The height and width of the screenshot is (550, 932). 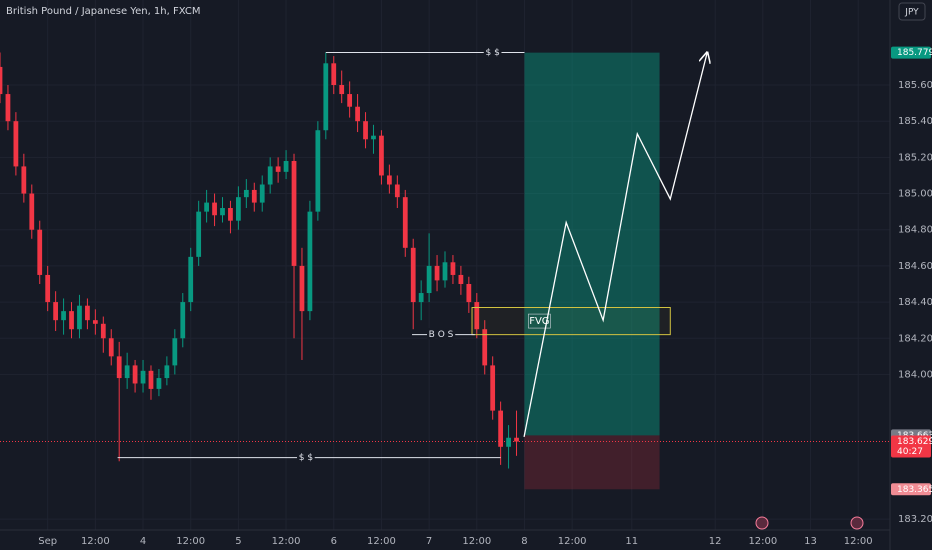 What do you see at coordinates (914, 53) in the screenshot?
I see `price-label: 185.779` at bounding box center [914, 53].